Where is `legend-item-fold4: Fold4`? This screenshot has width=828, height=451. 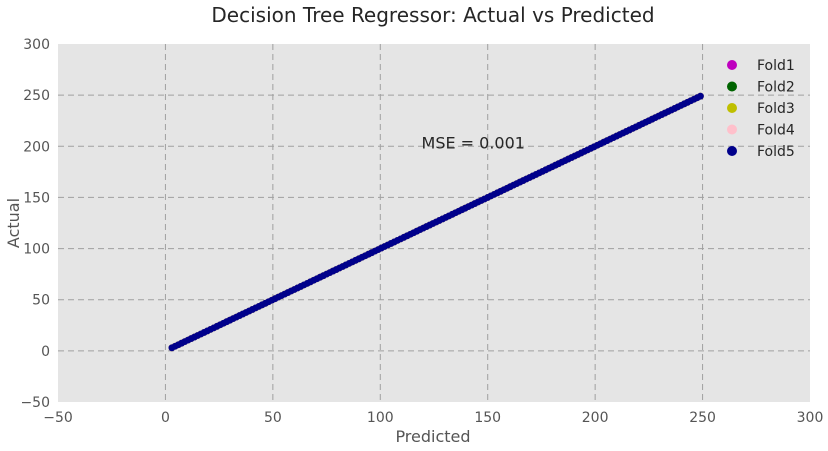 legend-item-fold4: Fold4 is located at coordinates (761, 131).